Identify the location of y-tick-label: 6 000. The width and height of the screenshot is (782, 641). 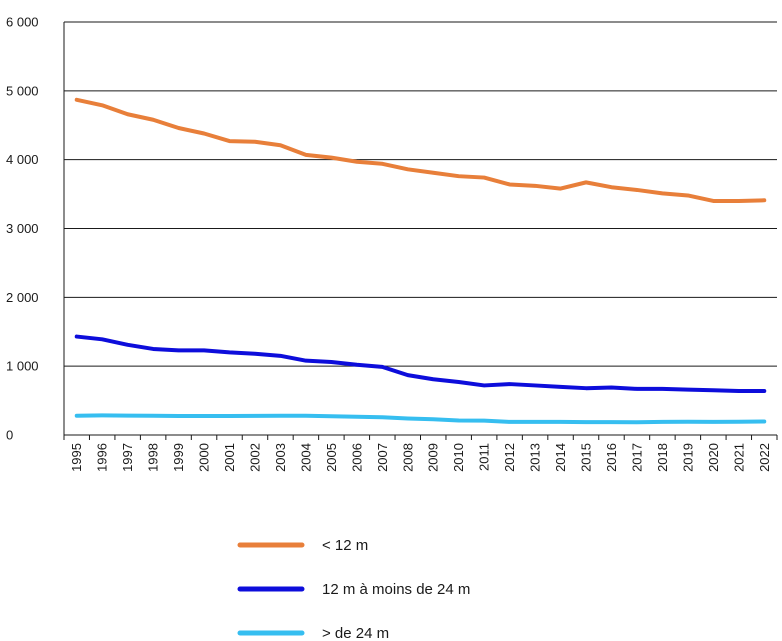
(22, 22).